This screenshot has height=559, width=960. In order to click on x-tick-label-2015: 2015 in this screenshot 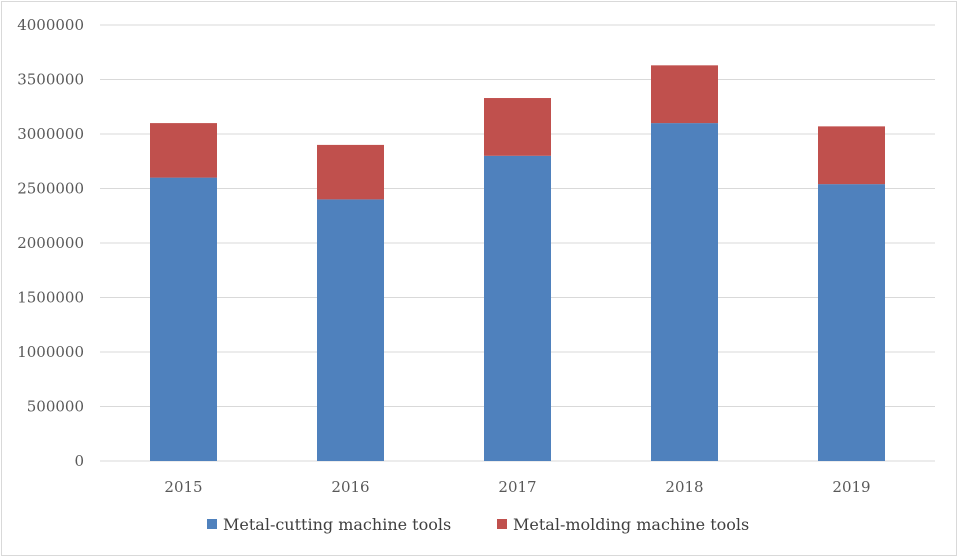, I will do `click(183, 487)`.